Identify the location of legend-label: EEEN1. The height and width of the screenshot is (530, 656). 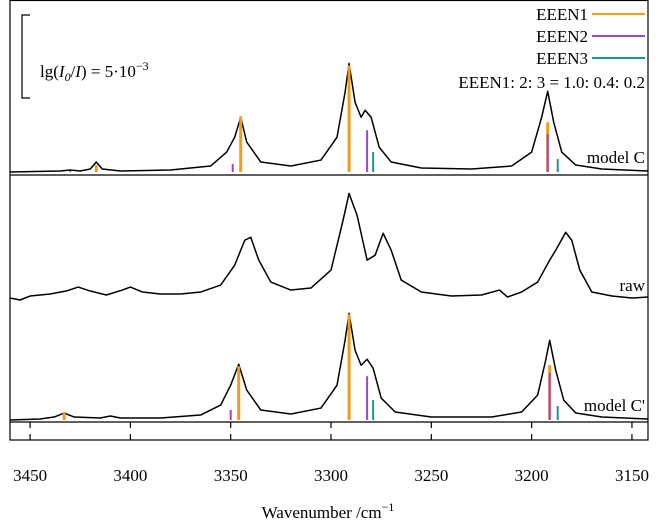
(562, 14).